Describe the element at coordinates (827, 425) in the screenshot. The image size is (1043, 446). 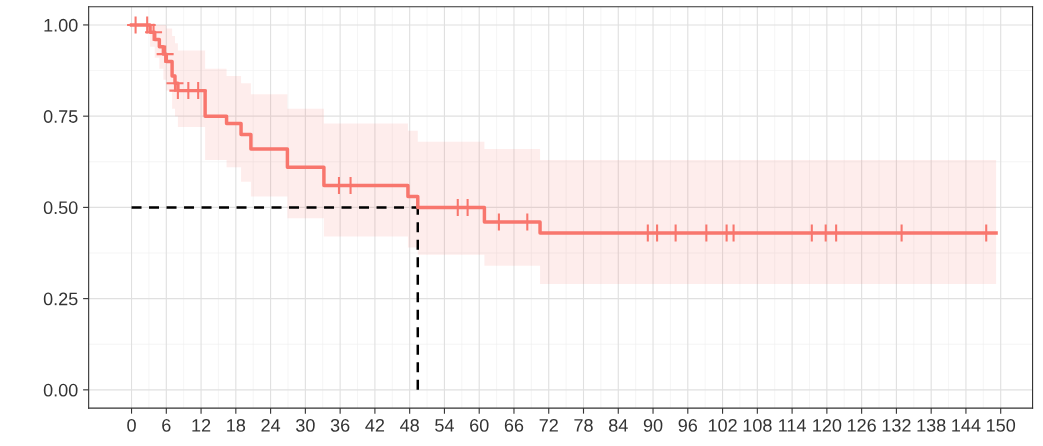
I see `x-tick-label: 120` at that location.